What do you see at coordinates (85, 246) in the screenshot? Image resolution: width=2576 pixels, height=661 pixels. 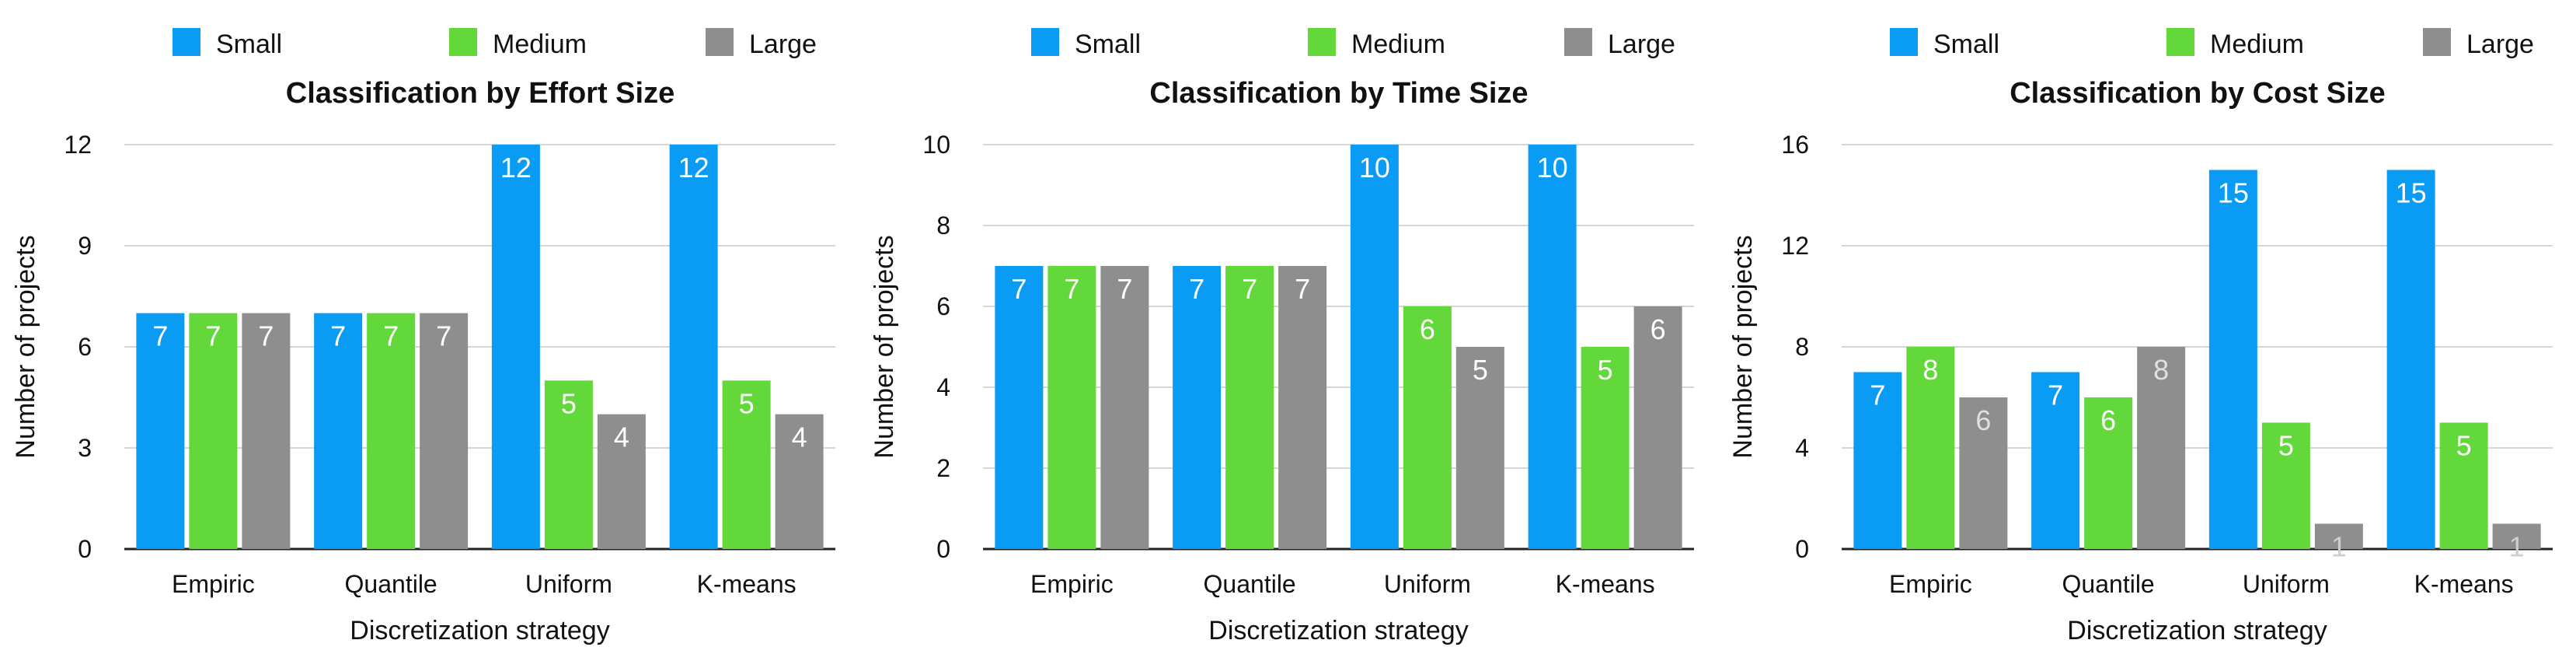 I see `y-tick-label: 9` at bounding box center [85, 246].